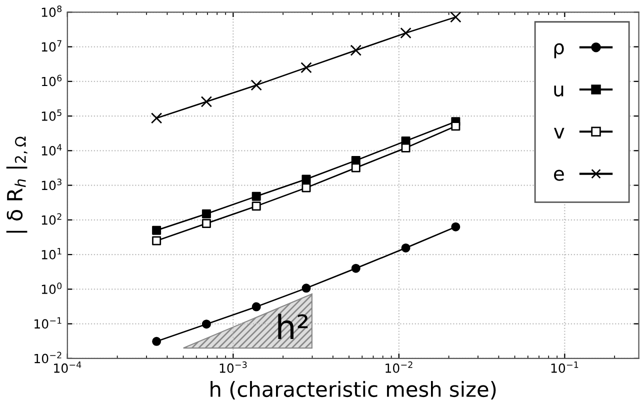 Image resolution: width=642 pixels, height=405 pixels. What do you see at coordinates (17, 184) in the screenshot?
I see `y-axis-title: | δ R$_{h}$ |$_{2,Ω}$` at bounding box center [17, 184].